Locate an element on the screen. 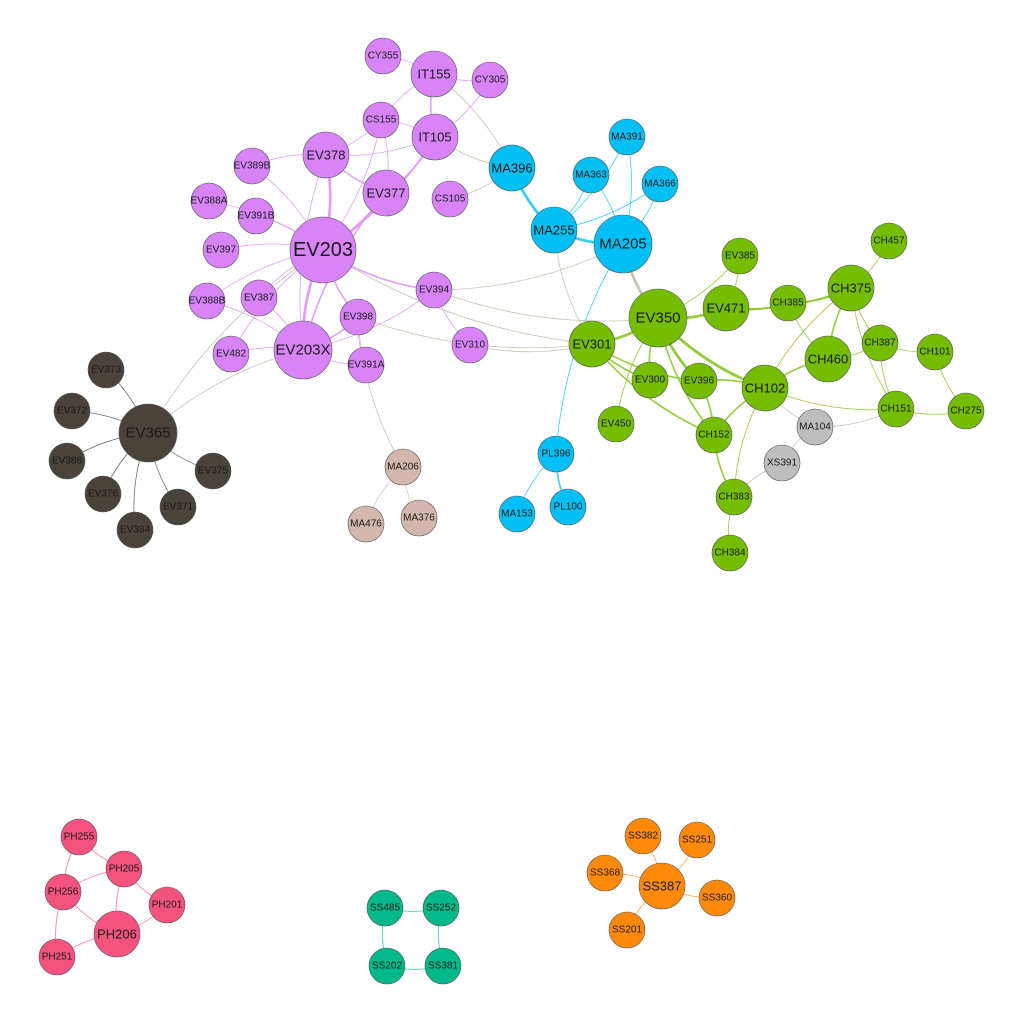  node-cy305: CY305 is located at coordinates (490, 80).